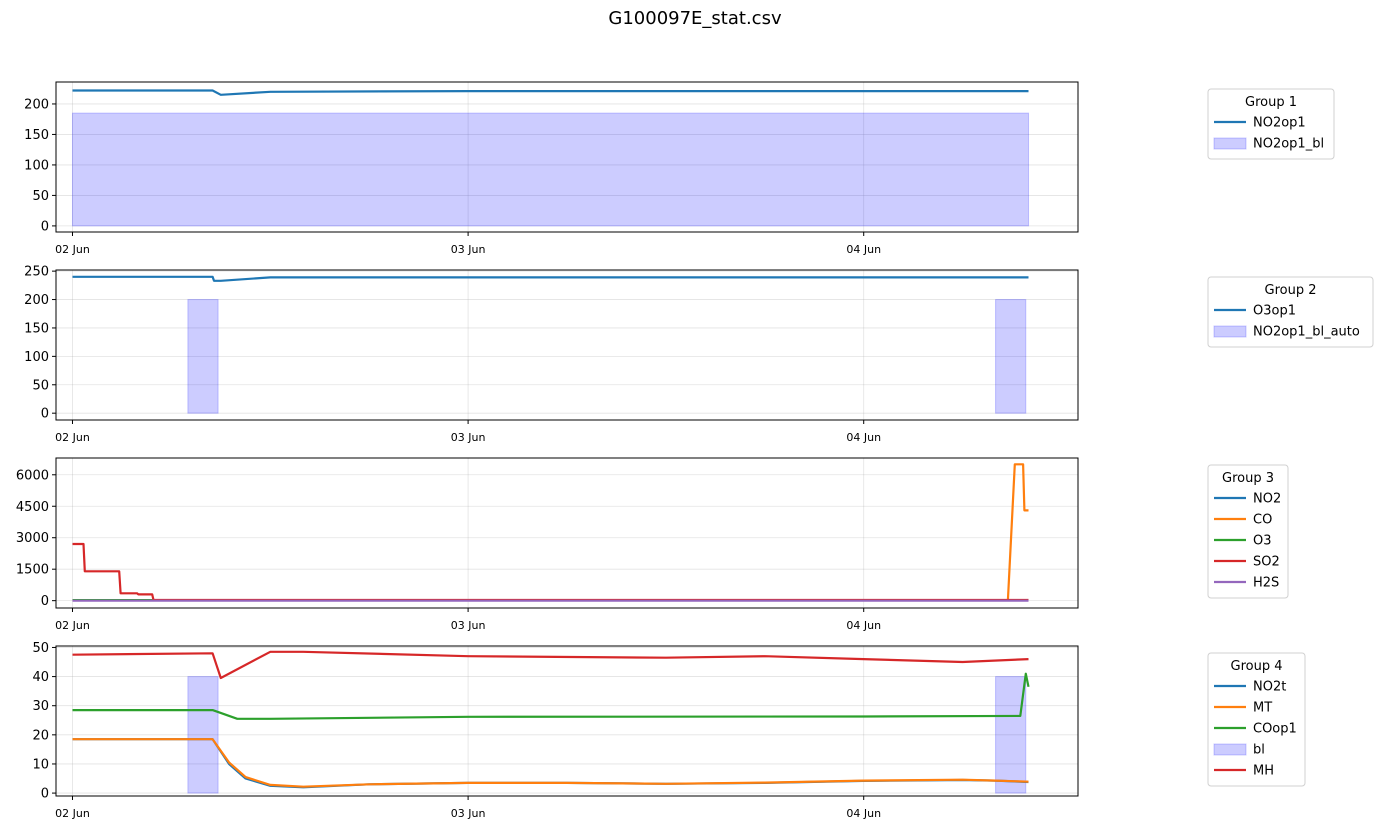 The width and height of the screenshot is (1382, 828). What do you see at coordinates (1257, 666) in the screenshot?
I see `legend-title: Group 4` at bounding box center [1257, 666].